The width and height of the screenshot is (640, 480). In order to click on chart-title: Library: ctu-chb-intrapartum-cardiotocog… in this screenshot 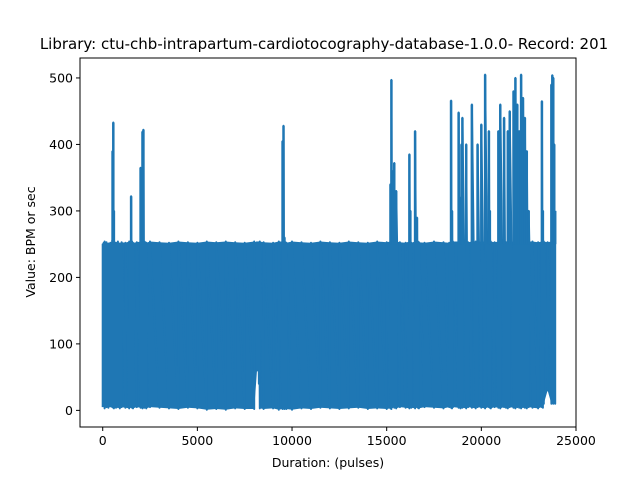, I will do `click(324, 44)`.